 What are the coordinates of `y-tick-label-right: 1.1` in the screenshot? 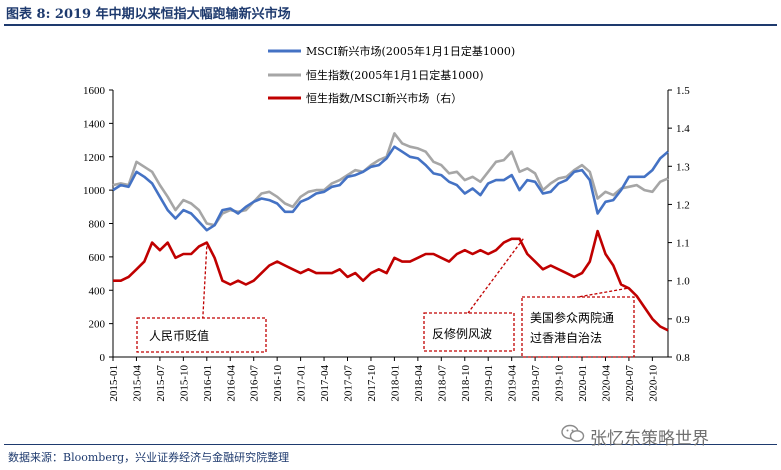 It's located at (683, 244).